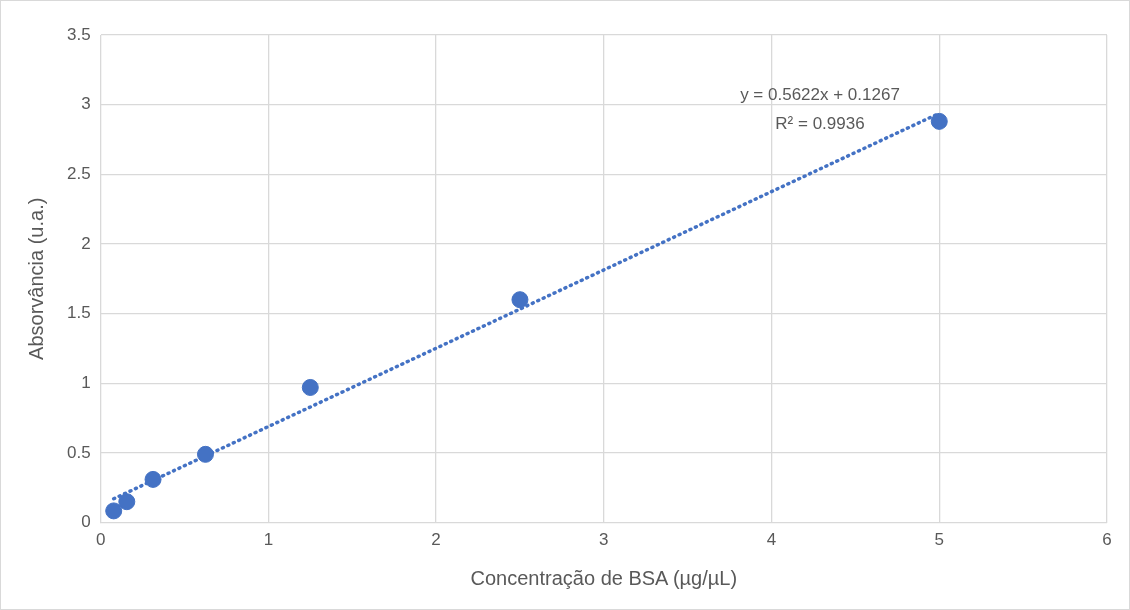  What do you see at coordinates (78, 173) in the screenshot?
I see `y-tick-label: 2.5` at bounding box center [78, 173].